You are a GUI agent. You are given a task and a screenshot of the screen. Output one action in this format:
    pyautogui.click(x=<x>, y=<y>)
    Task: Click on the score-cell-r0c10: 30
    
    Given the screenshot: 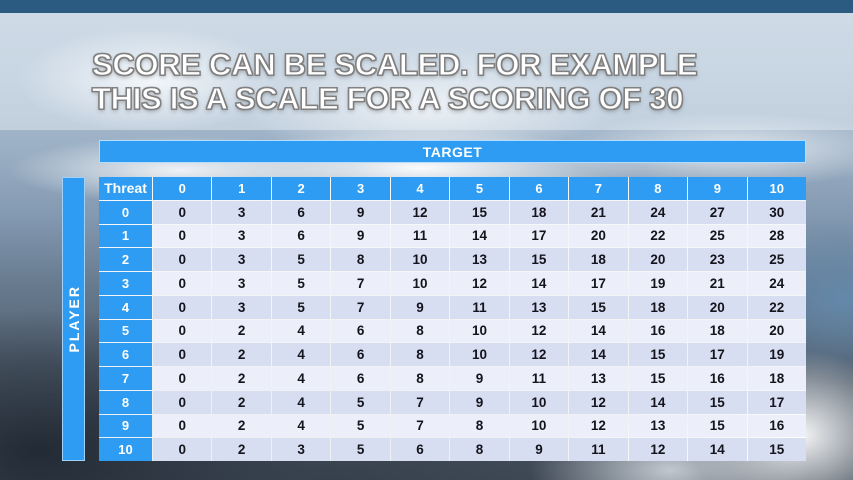 What is the action you would take?
    pyautogui.click(x=776, y=212)
    